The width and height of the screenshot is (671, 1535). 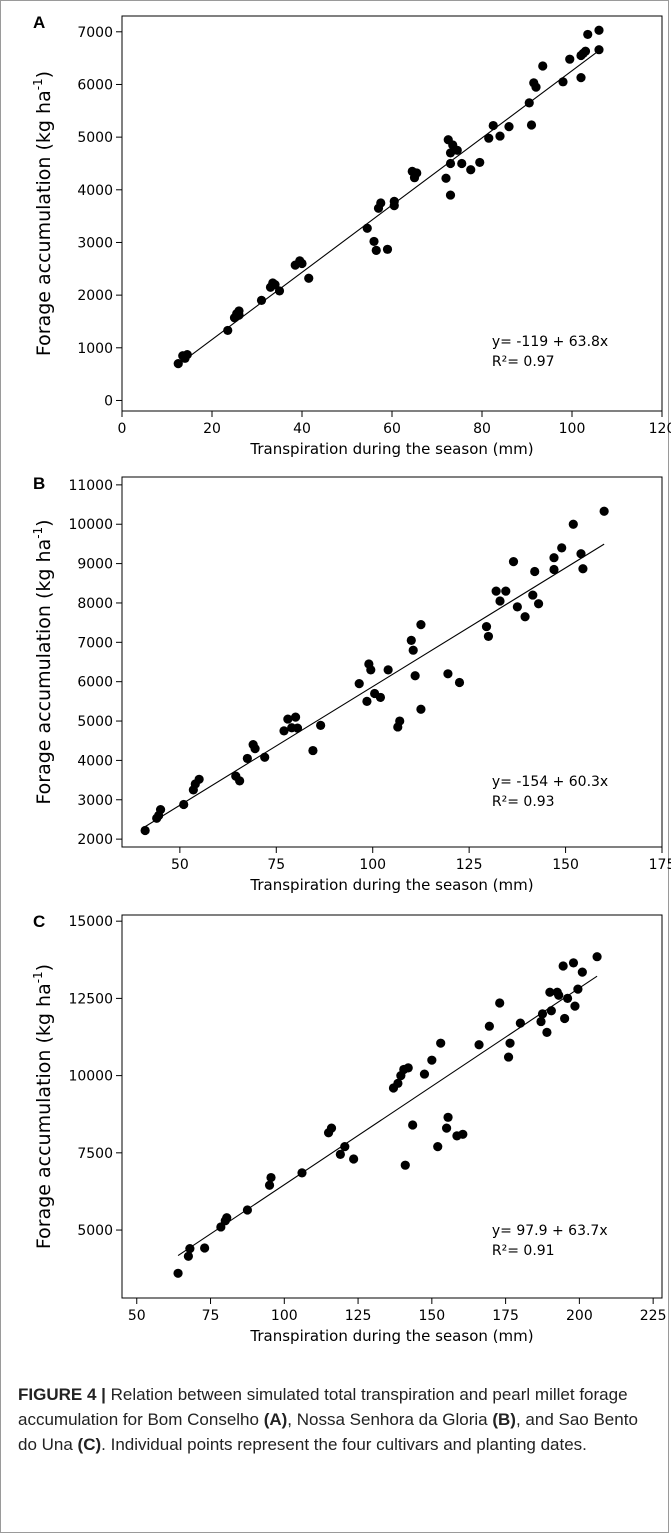 I want to click on y-tick-label: 8000, so click(x=95, y=604).